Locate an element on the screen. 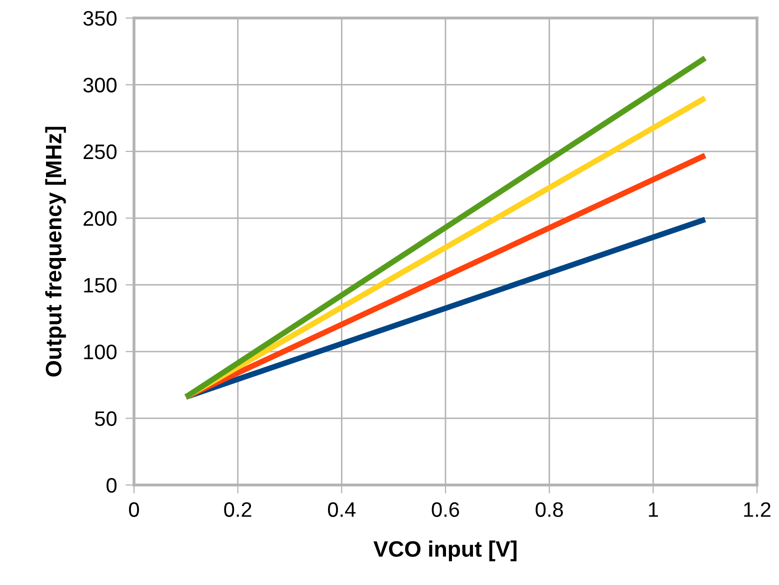  y-tick-label: 50 is located at coordinates (105, 418).